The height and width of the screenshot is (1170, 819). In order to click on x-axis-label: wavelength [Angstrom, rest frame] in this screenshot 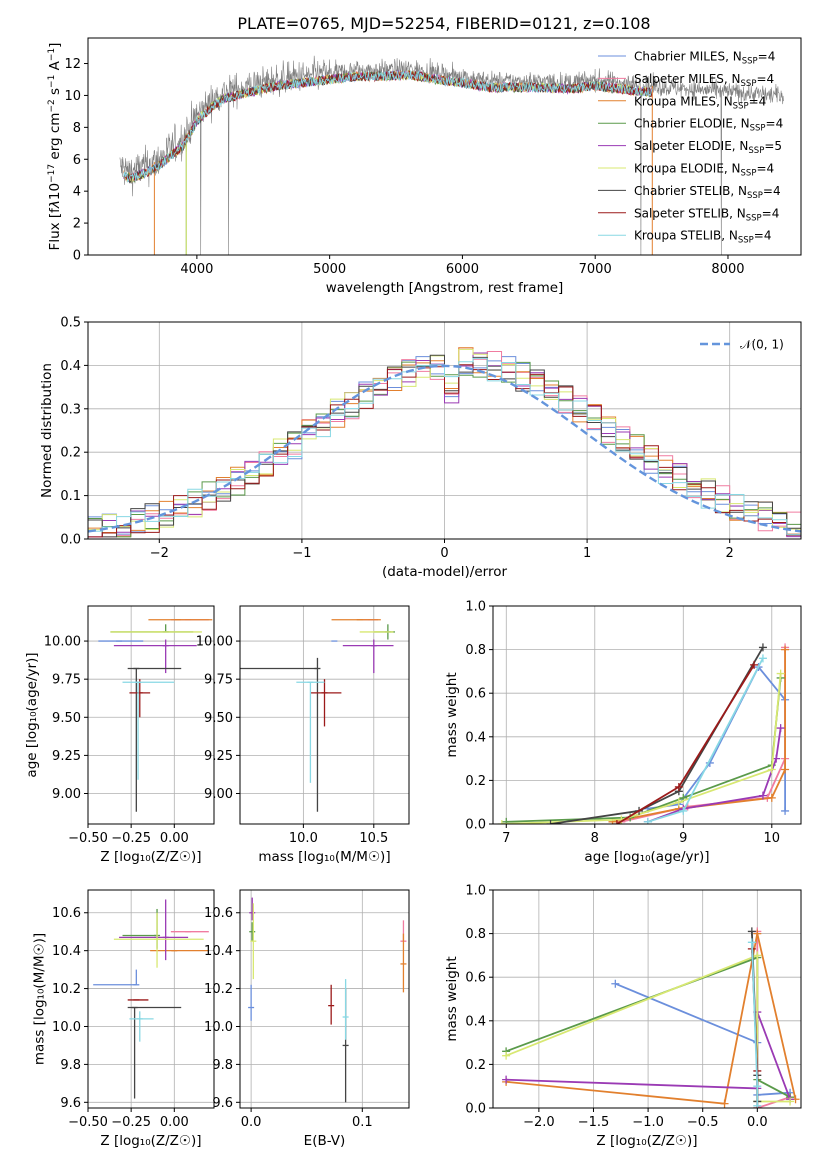, I will do `click(445, 288)`.